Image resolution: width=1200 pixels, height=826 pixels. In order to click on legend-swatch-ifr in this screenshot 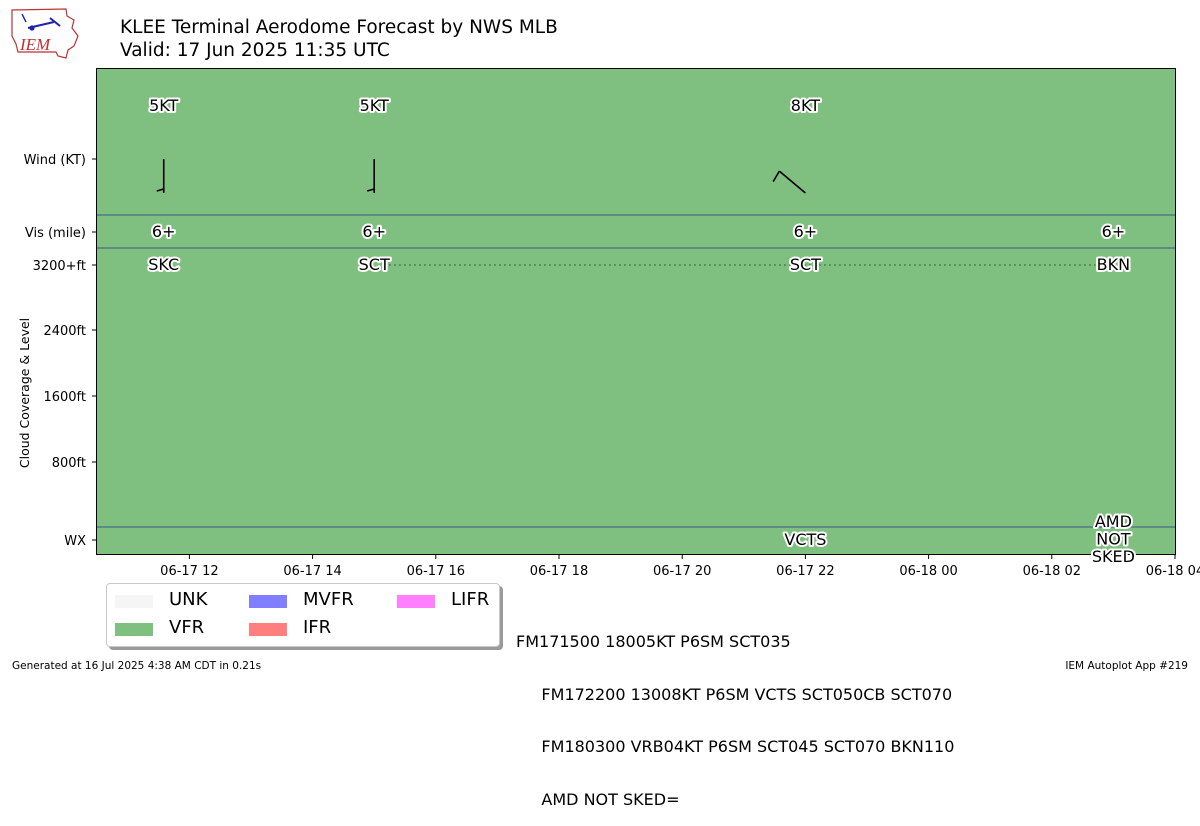, I will do `click(268, 629)`.